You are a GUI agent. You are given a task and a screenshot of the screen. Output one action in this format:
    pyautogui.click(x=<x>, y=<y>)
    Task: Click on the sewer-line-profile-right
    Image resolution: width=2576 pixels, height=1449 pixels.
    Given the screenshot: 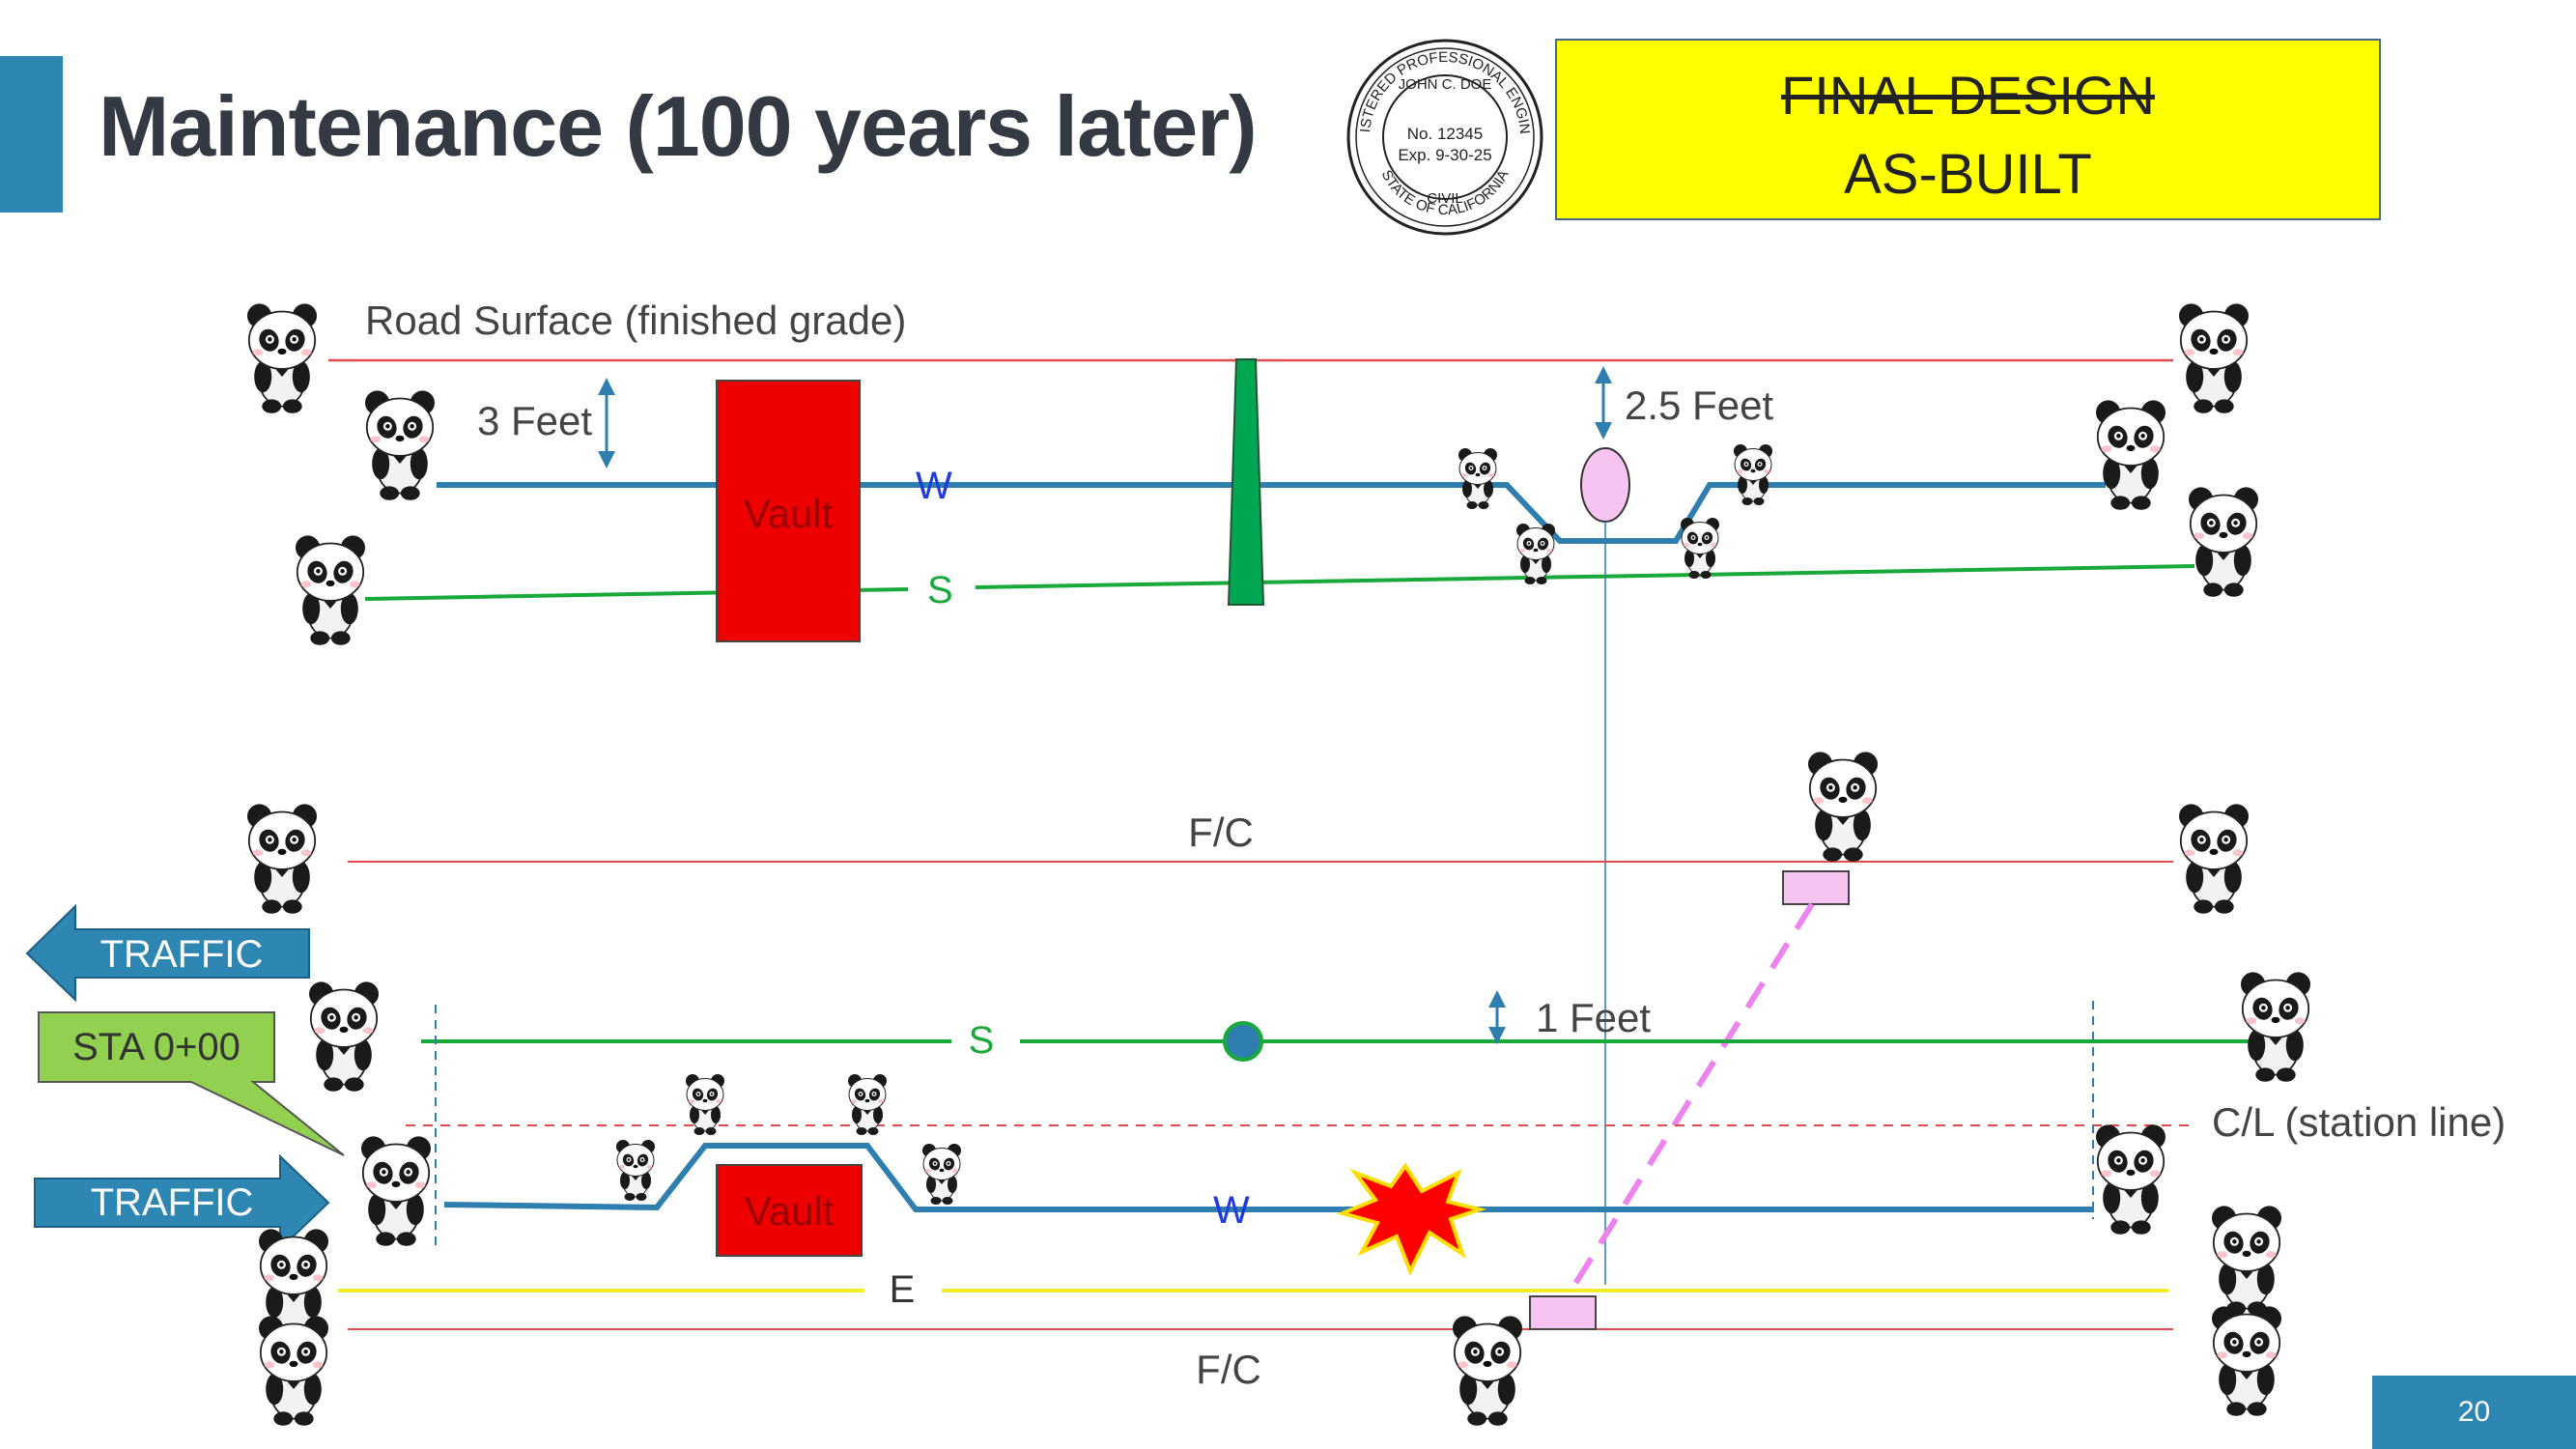 What is the action you would take?
    pyautogui.click(x=1585, y=576)
    